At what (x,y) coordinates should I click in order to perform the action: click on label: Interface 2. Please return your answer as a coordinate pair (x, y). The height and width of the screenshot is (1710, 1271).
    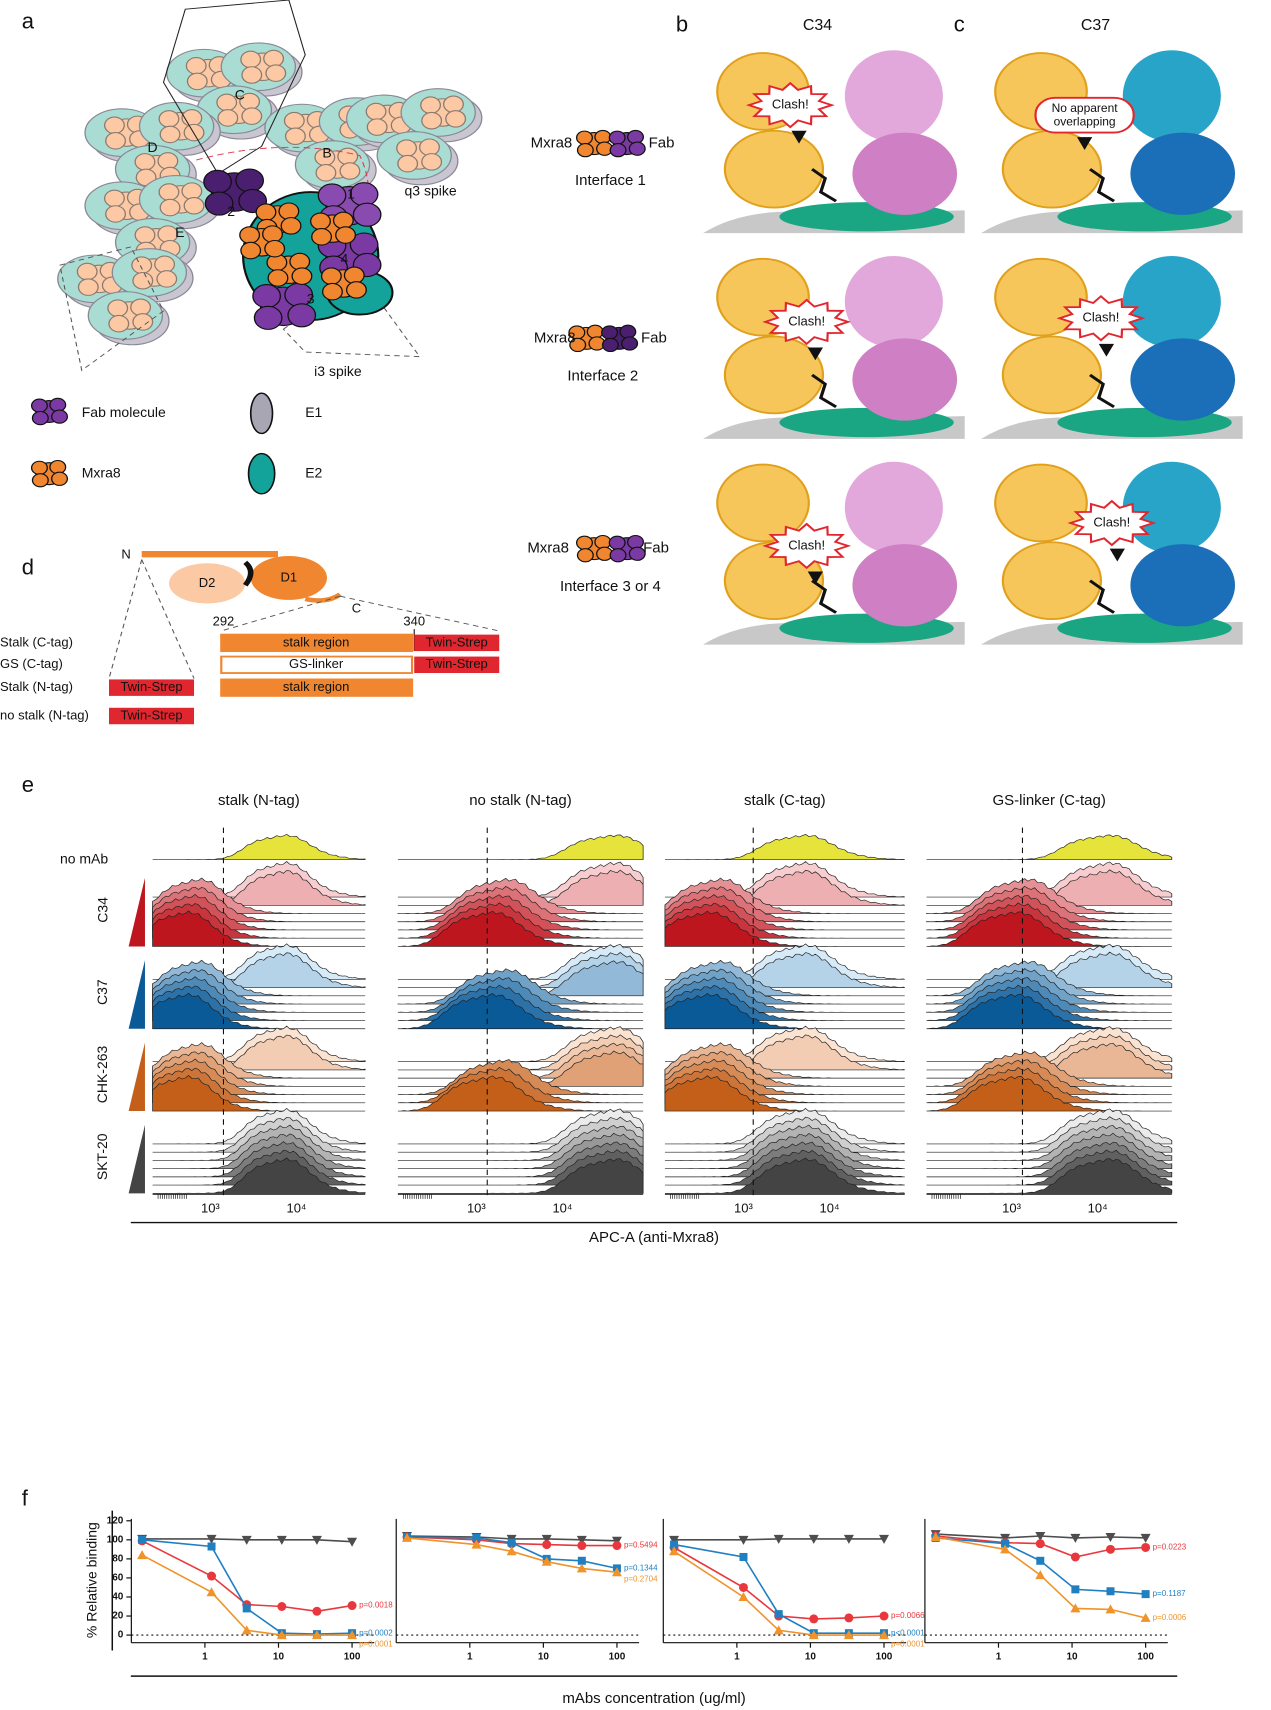
    Looking at the image, I should click on (602, 376).